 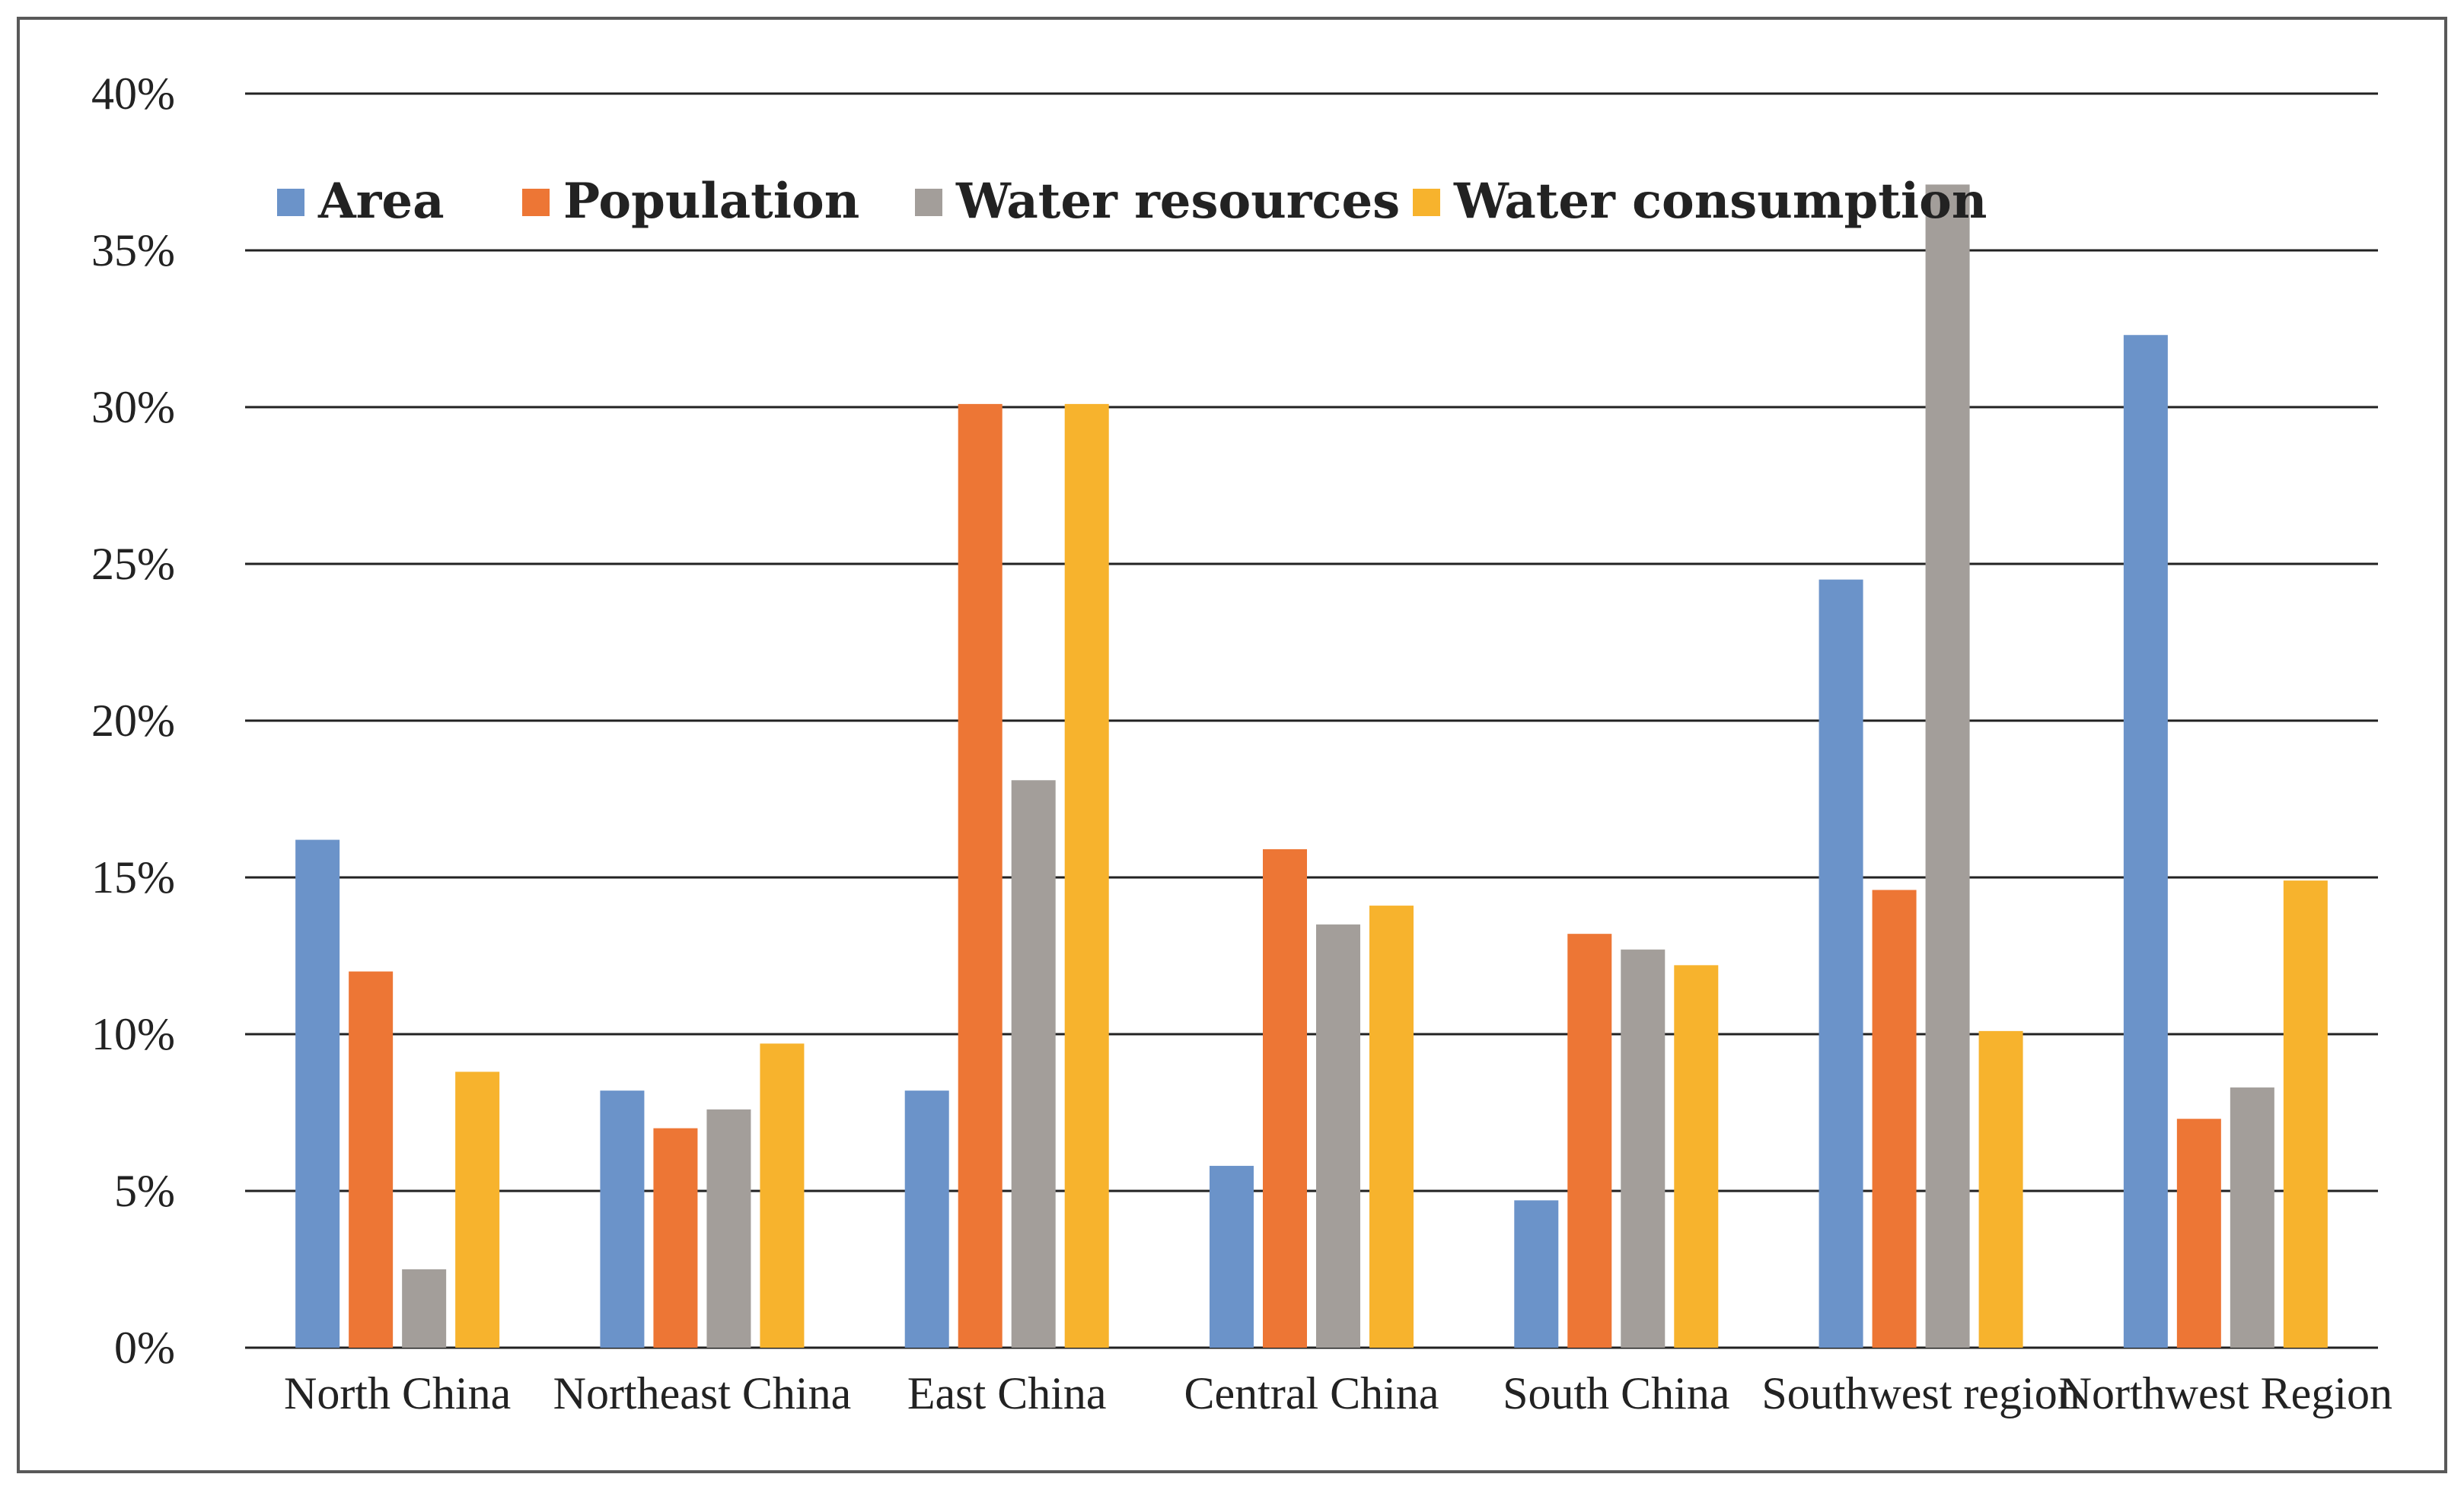 What do you see at coordinates (133, 564) in the screenshot?
I see `y-tick-label: 25%` at bounding box center [133, 564].